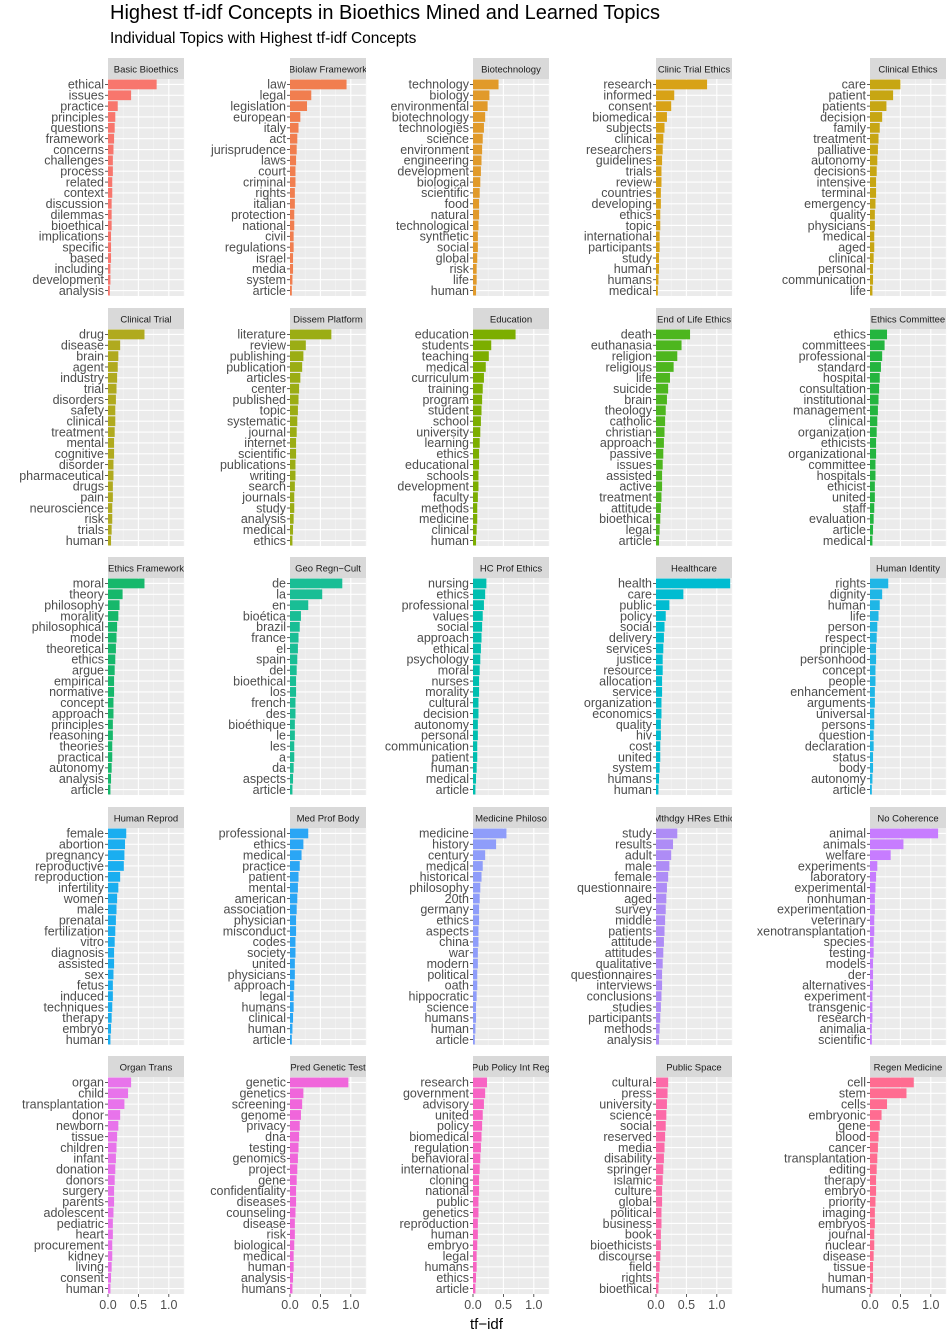 The image size is (948, 1339). I want to click on y-tick-label: policy, so click(453, 1126).